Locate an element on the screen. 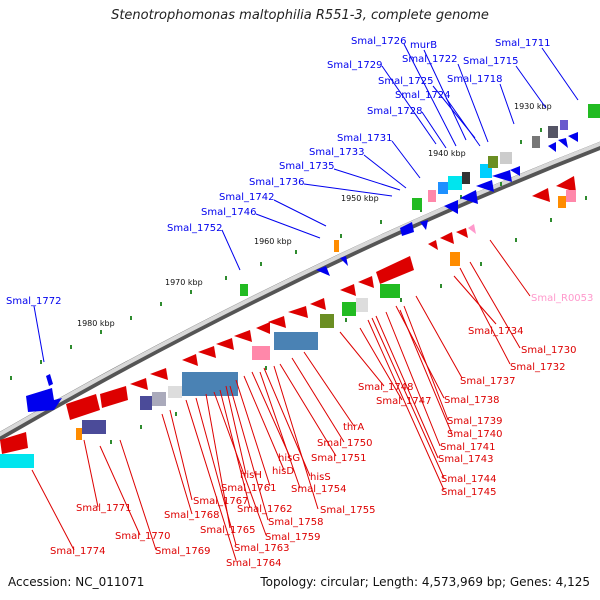  gene-label: Smal_1768 is located at coordinates (191, 515).